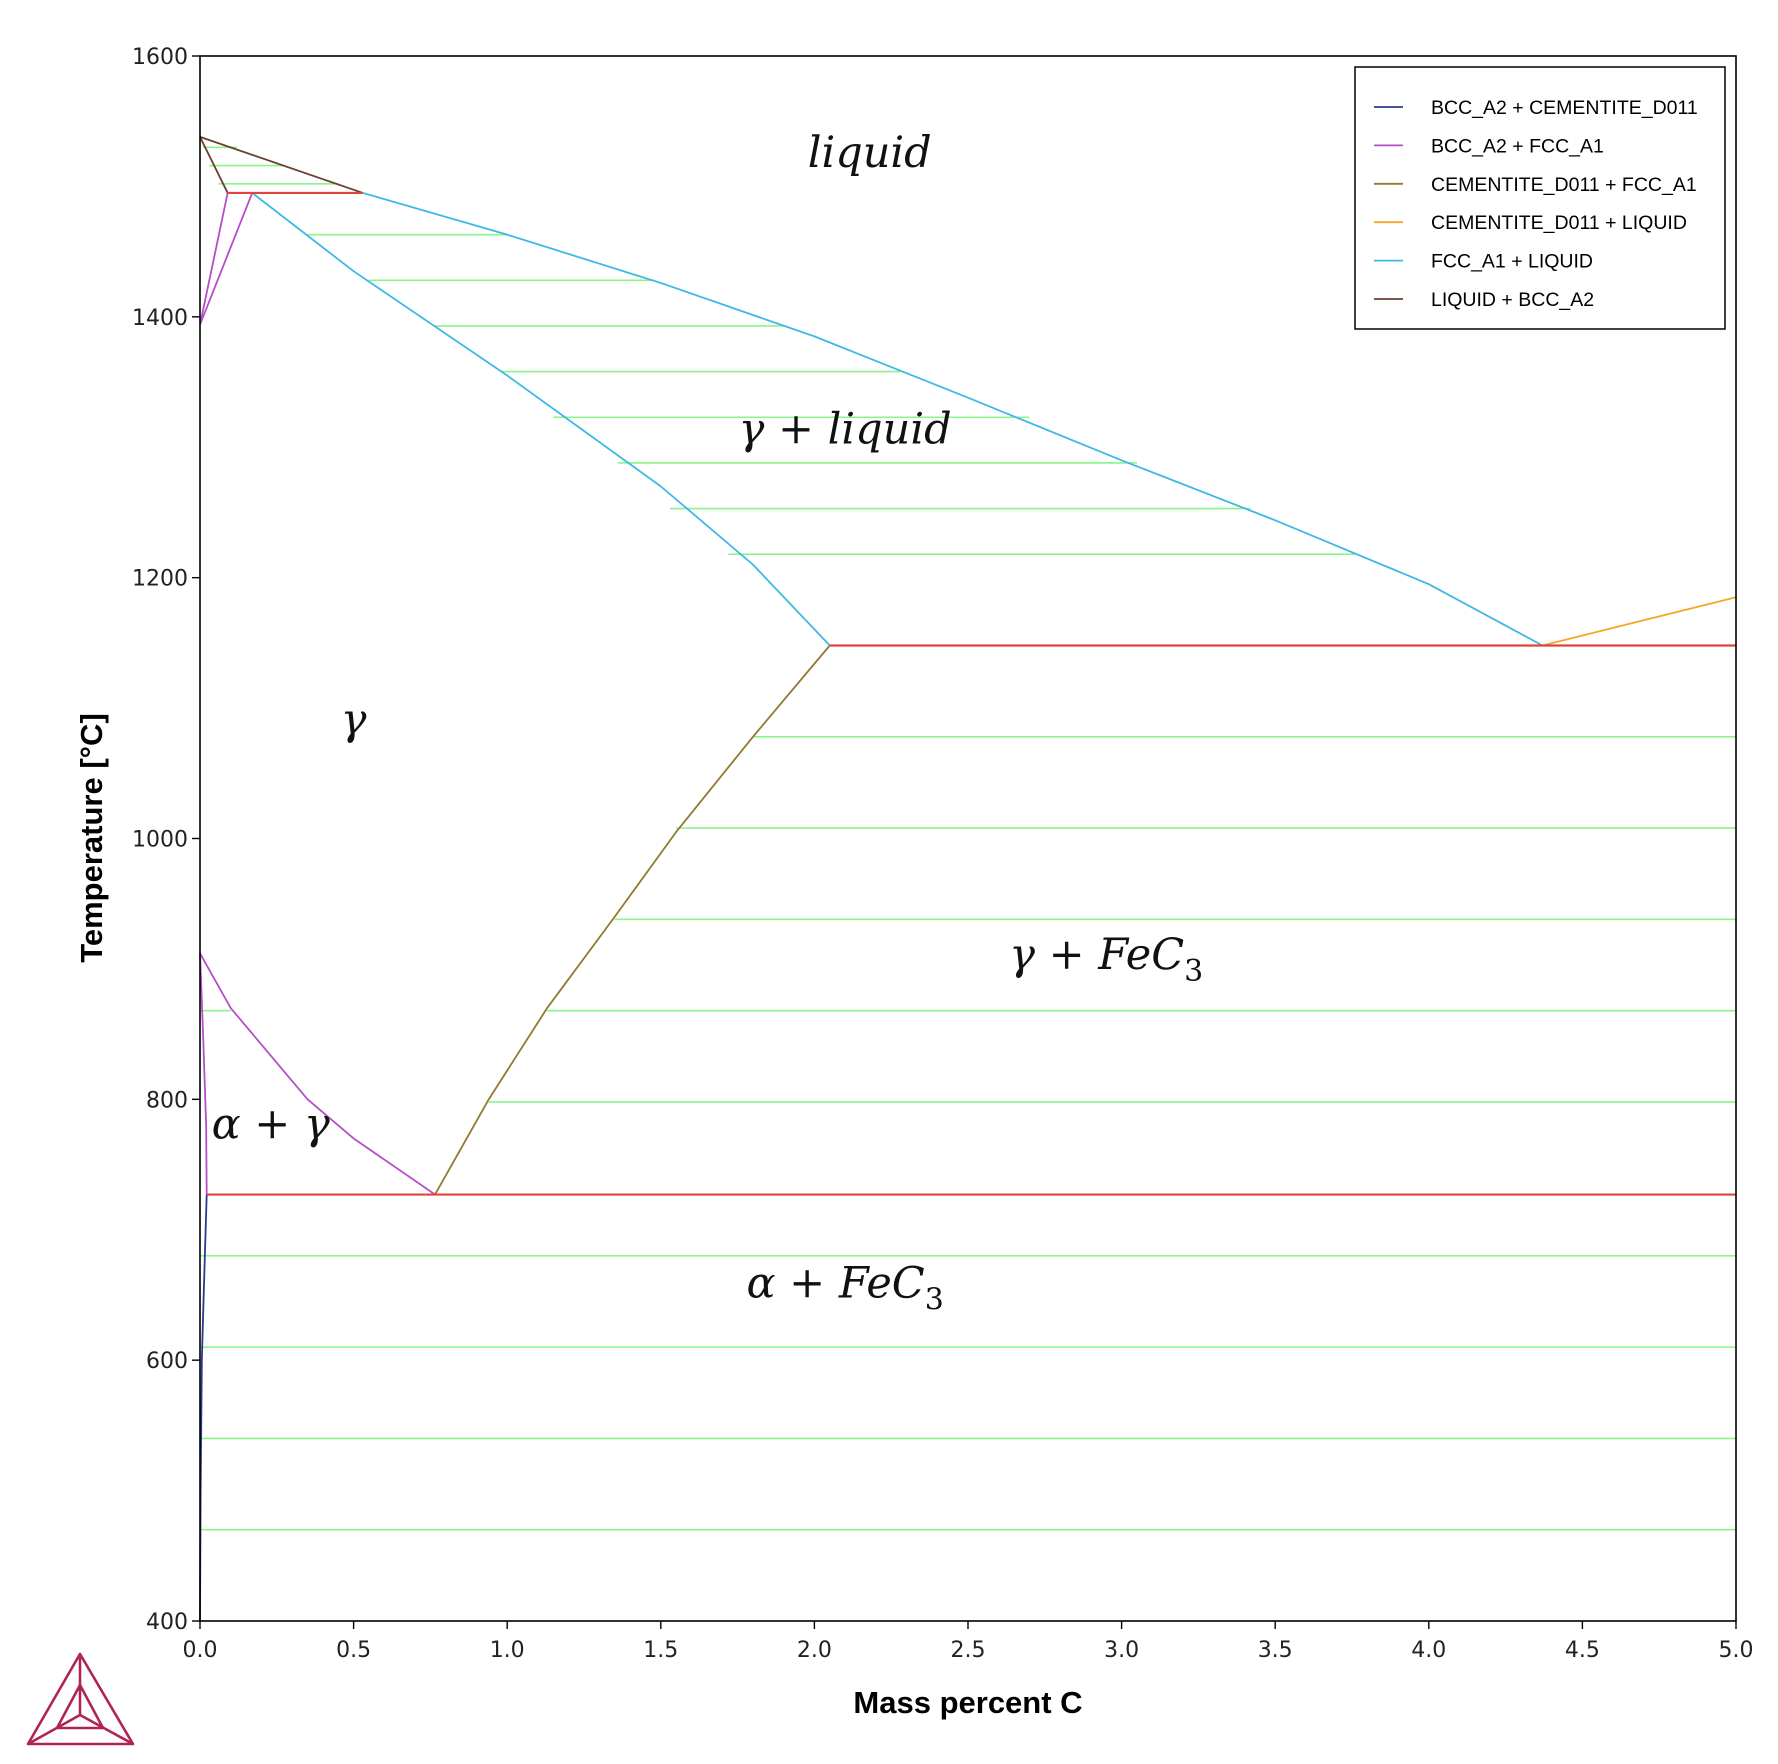  Describe the element at coordinates (1564, 185) in the screenshot. I see `legend-label-2: CEMENTITE_D011 + FCC_A1` at that location.